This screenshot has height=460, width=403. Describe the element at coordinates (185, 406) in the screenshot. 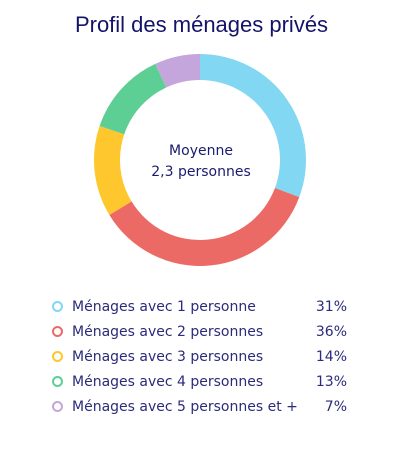

I see `legend-label: Ménages avec 5 personnes et +` at that location.